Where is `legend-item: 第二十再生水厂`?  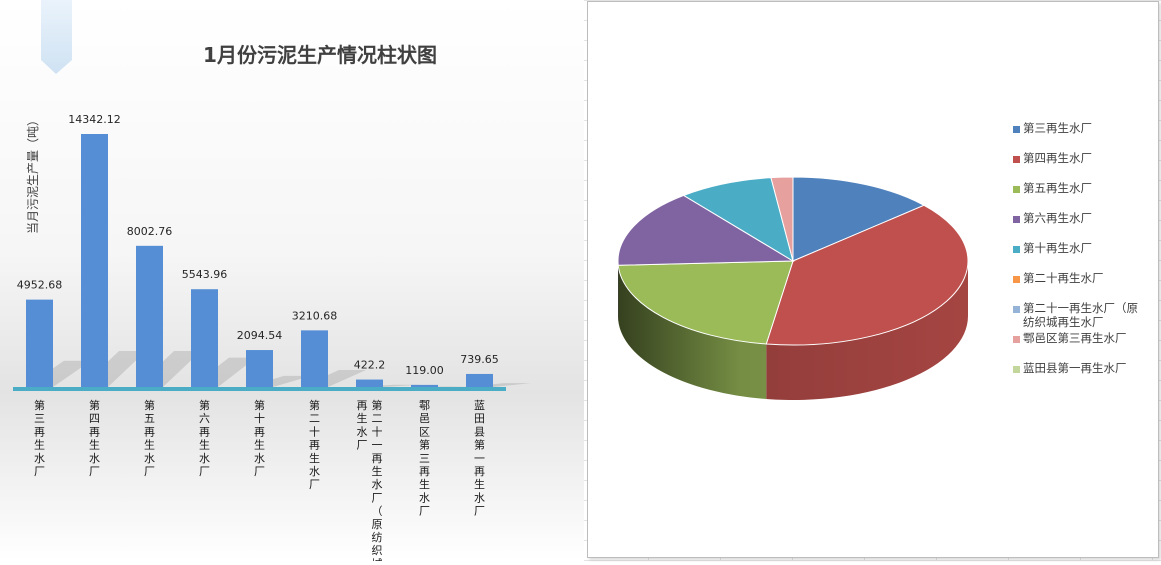
legend-item: 第二十再生水厂 is located at coordinates (1058, 278).